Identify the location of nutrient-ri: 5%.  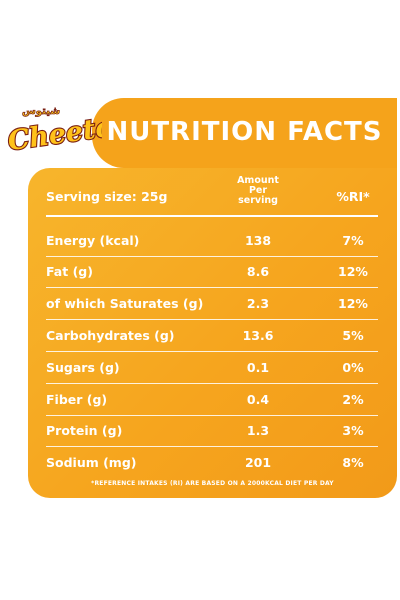
(353, 335).